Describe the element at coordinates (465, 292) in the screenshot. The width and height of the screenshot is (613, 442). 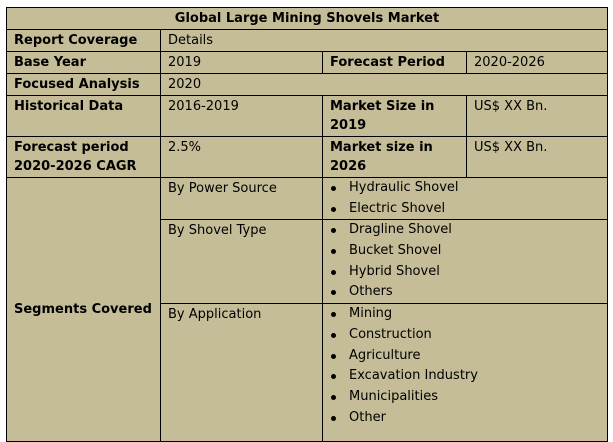
I see `list-item: Others` at that location.